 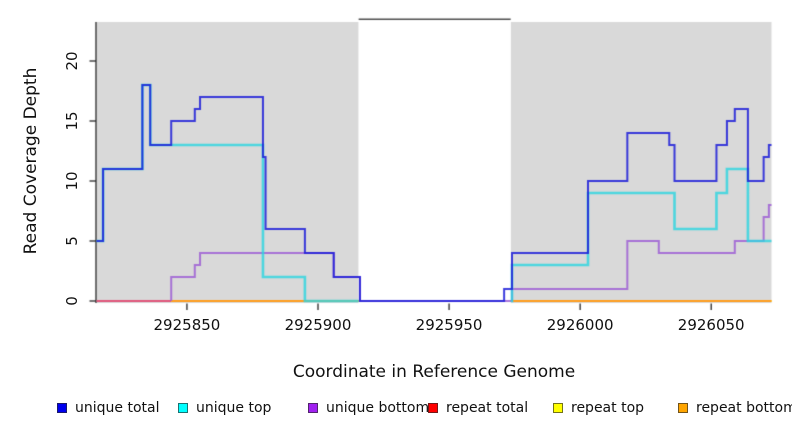 I want to click on legend-label: repeat bottom, so click(x=744, y=408).